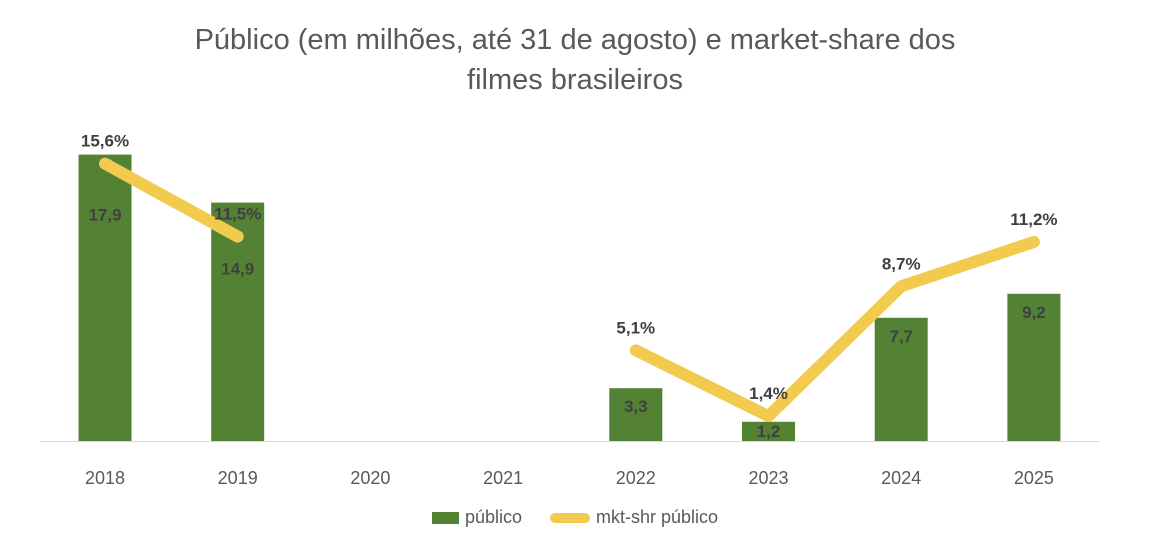 The width and height of the screenshot is (1150, 546). Describe the element at coordinates (370, 478) in the screenshot. I see `x-tick-2020: 2020` at that location.